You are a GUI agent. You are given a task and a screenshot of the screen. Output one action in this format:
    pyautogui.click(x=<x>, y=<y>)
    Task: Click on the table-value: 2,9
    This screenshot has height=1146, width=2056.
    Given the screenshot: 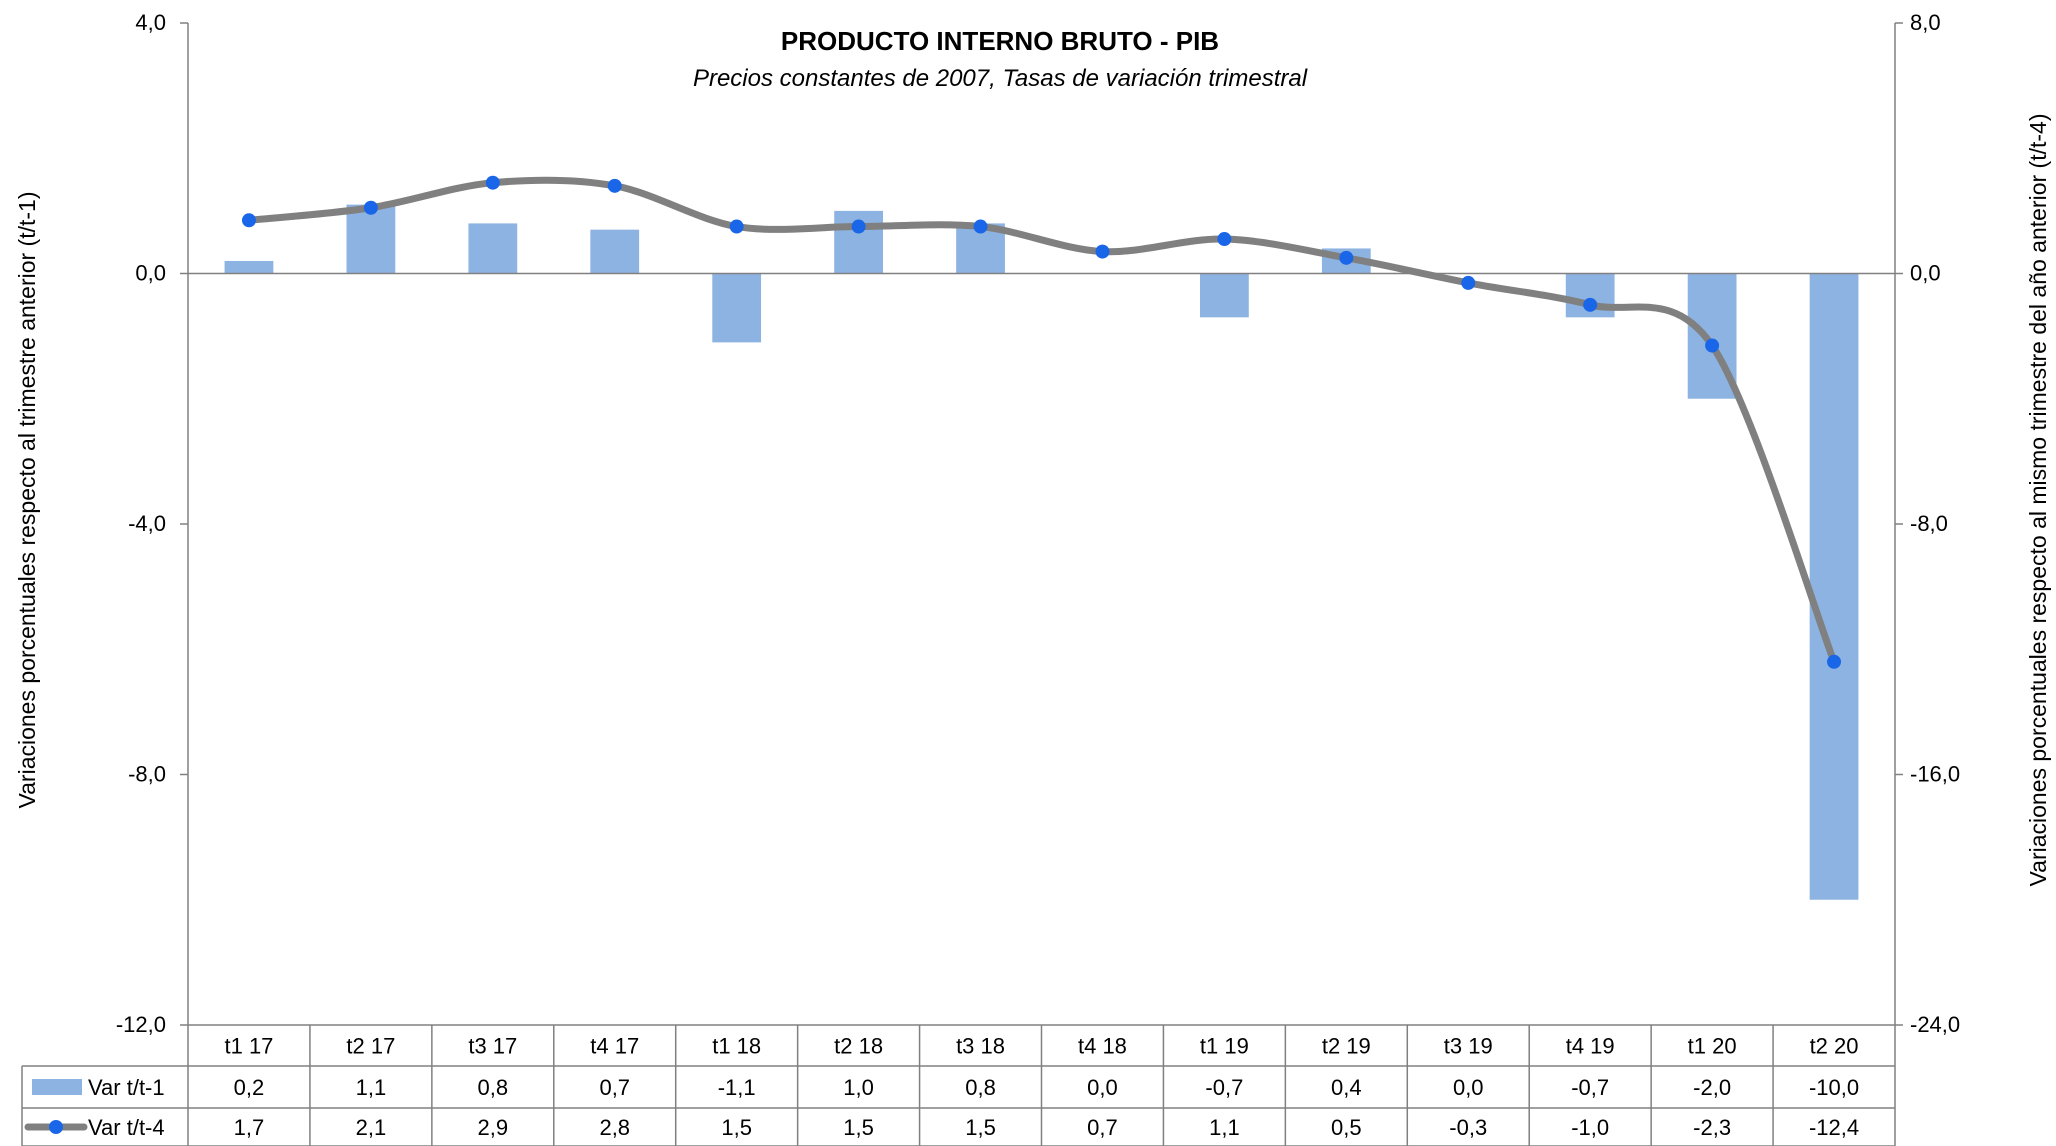 What is the action you would take?
    pyautogui.click(x=493, y=1127)
    